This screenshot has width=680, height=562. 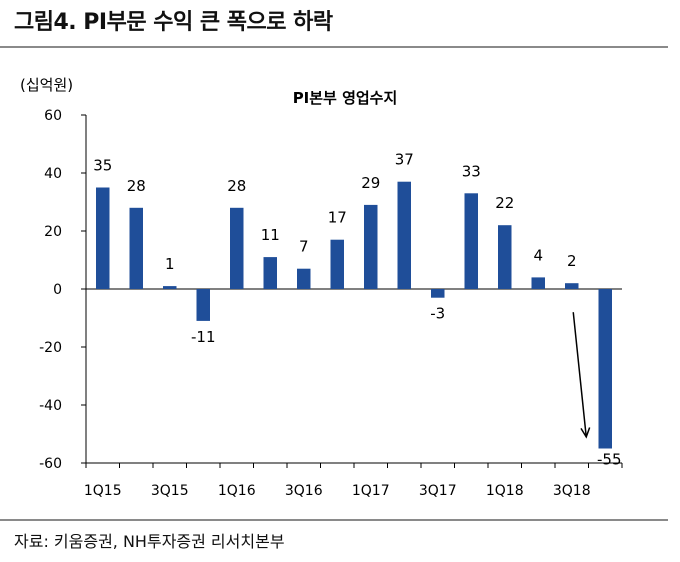 I want to click on x-tick-label: 3Q17, so click(x=438, y=491).